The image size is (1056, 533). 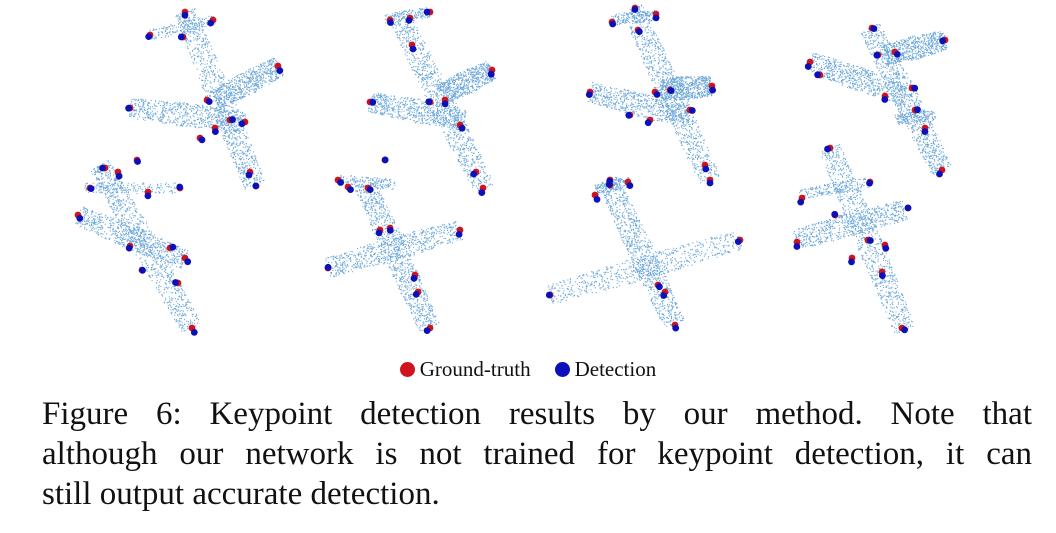 I want to click on plane-1-panel, so click(x=204, y=98).